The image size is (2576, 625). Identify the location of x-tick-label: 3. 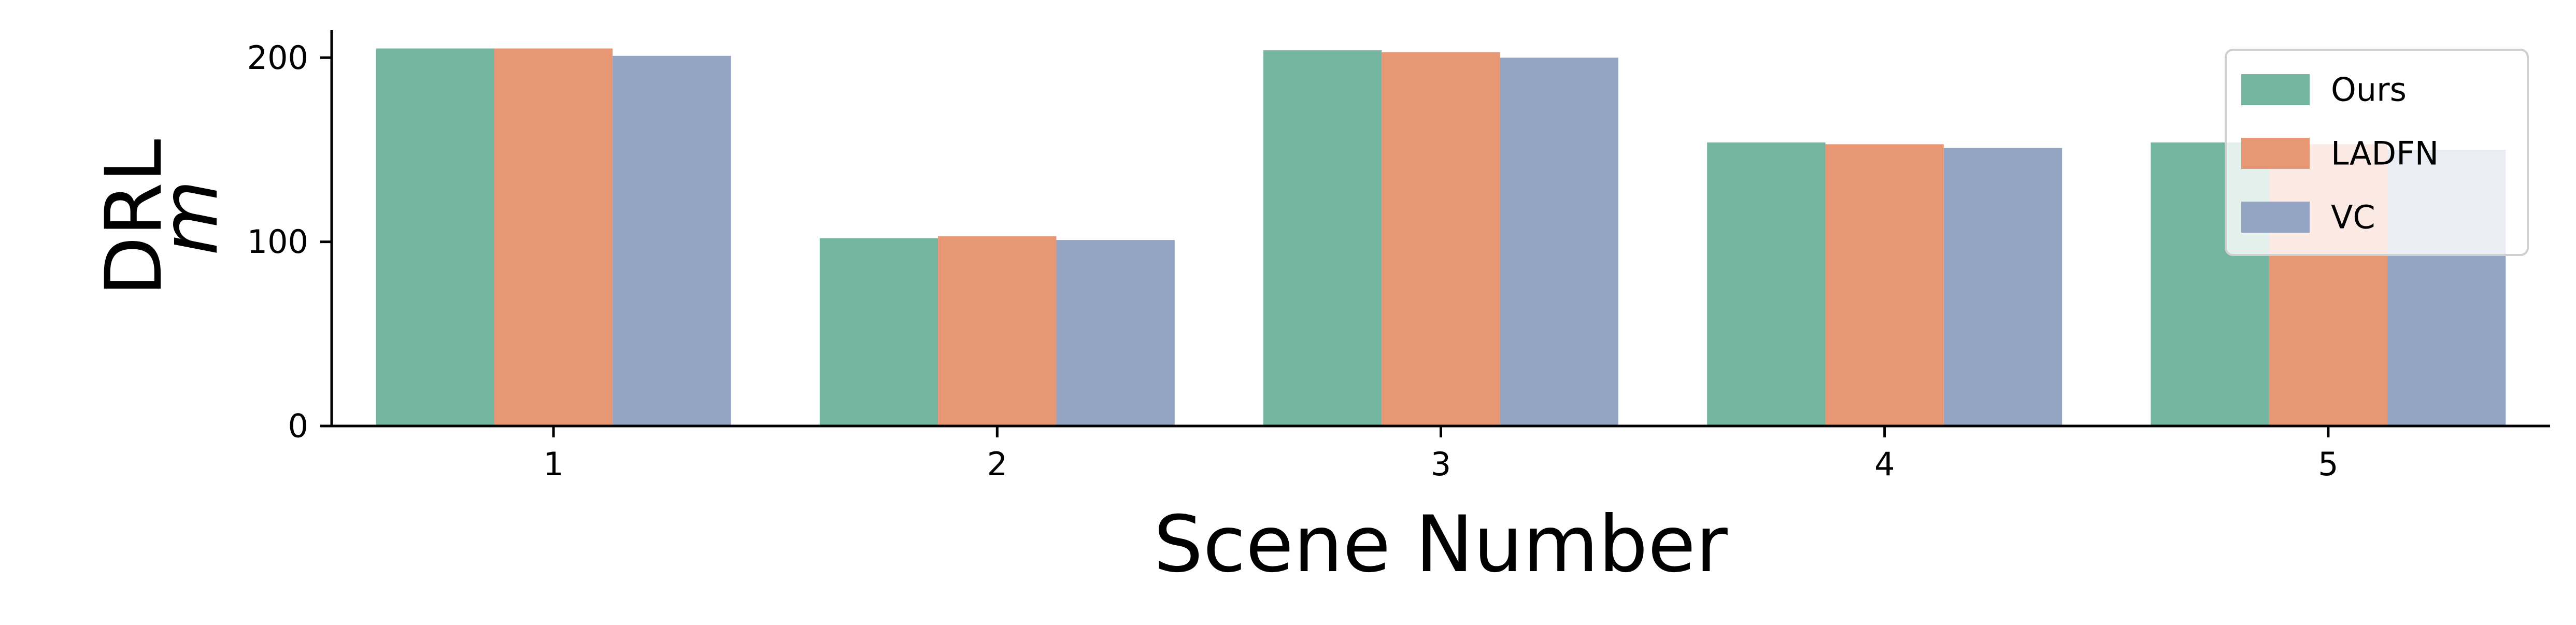
(1441, 464).